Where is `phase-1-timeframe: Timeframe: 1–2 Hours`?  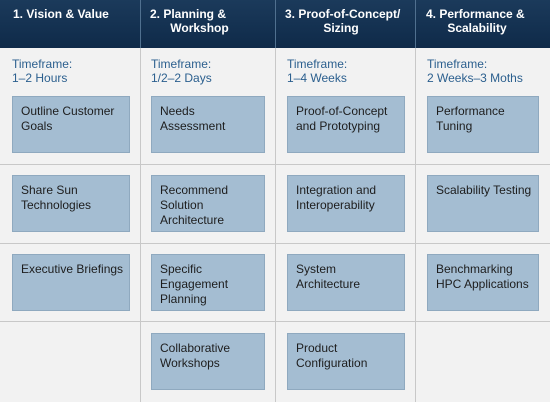 phase-1-timeframe: Timeframe: 1–2 Hours is located at coordinates (42, 71).